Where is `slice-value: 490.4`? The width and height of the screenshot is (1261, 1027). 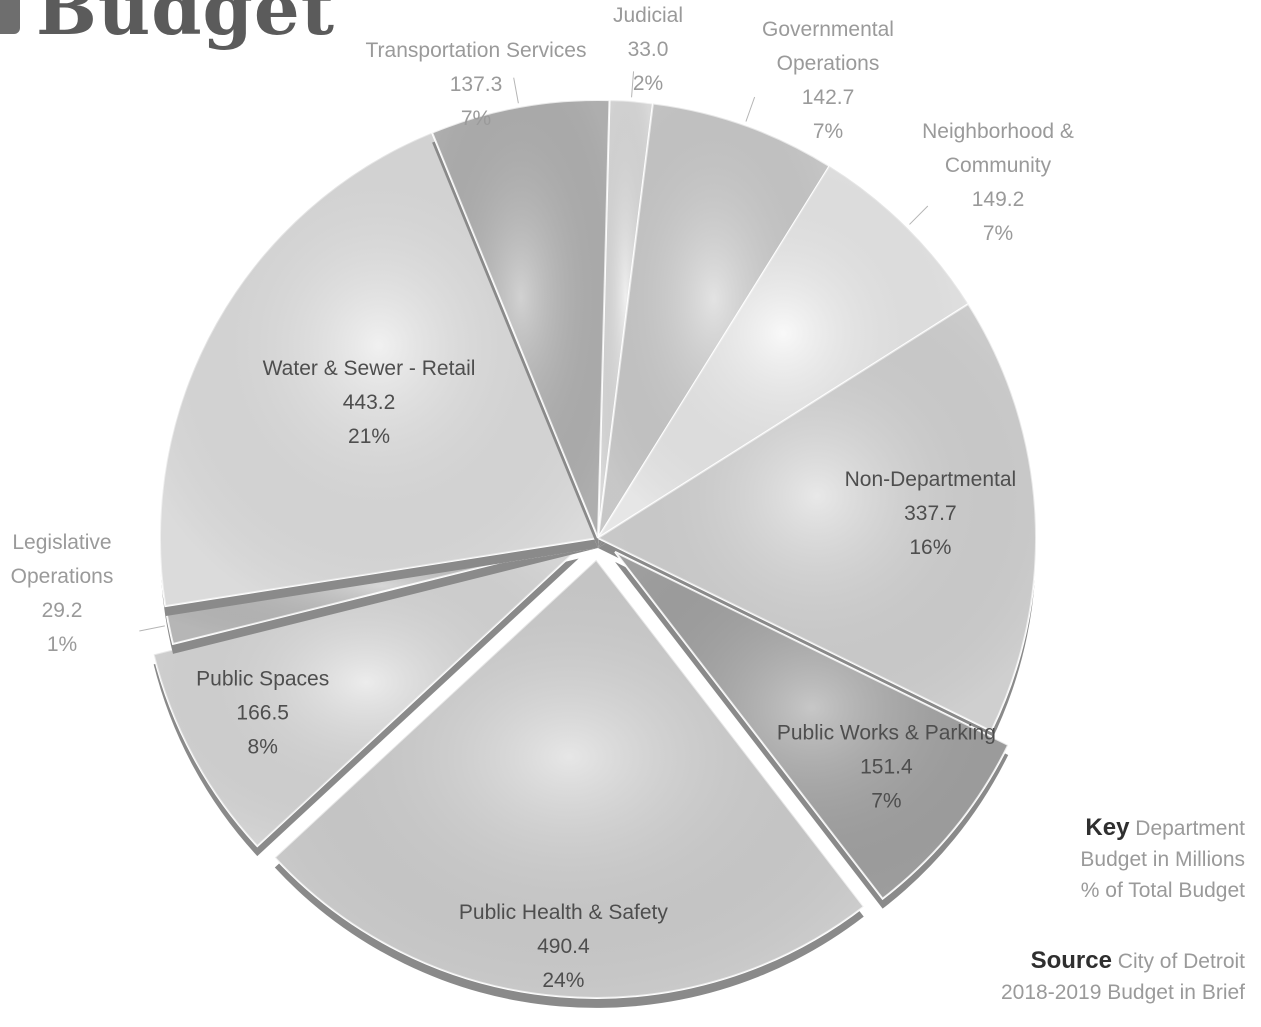
slice-value: 490.4 is located at coordinates (563, 946).